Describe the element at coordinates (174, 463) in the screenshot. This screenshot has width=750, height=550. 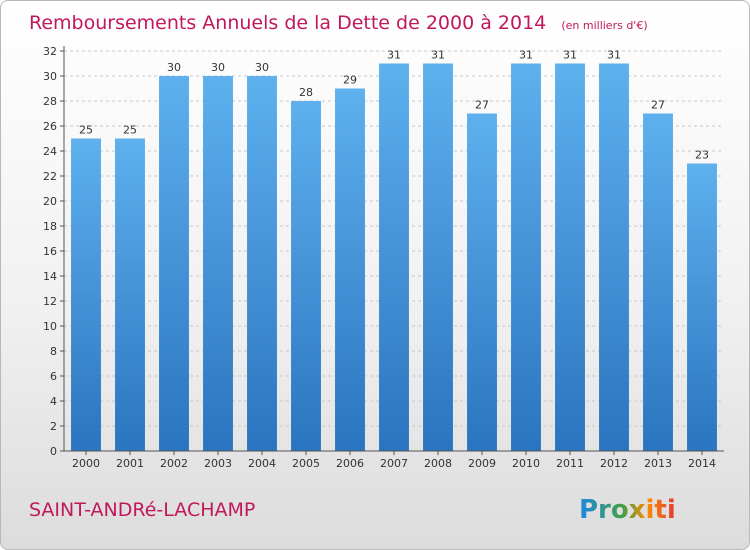
I see `x-tick-label: 2002` at that location.